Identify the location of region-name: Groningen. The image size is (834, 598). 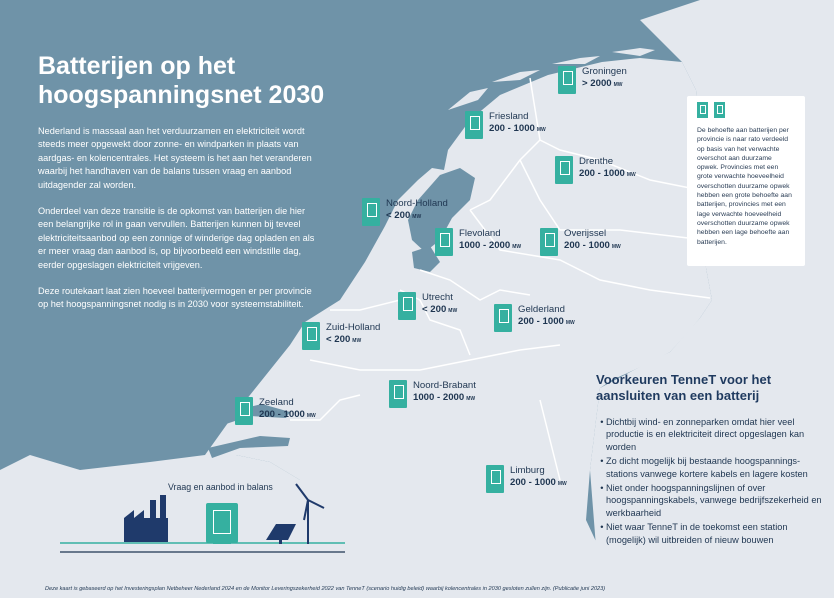
(604, 71).